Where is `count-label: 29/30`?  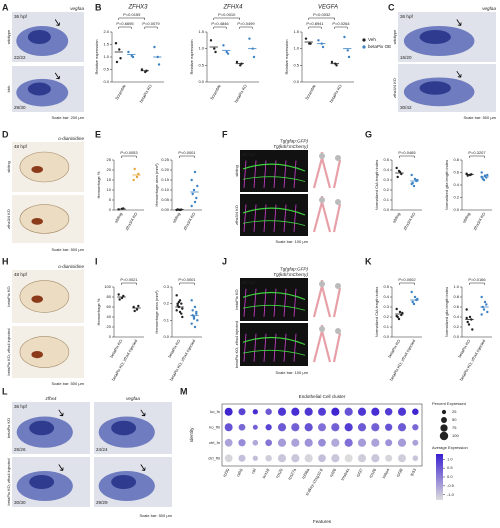 count-label: 29/30 is located at coordinates (20, 107).